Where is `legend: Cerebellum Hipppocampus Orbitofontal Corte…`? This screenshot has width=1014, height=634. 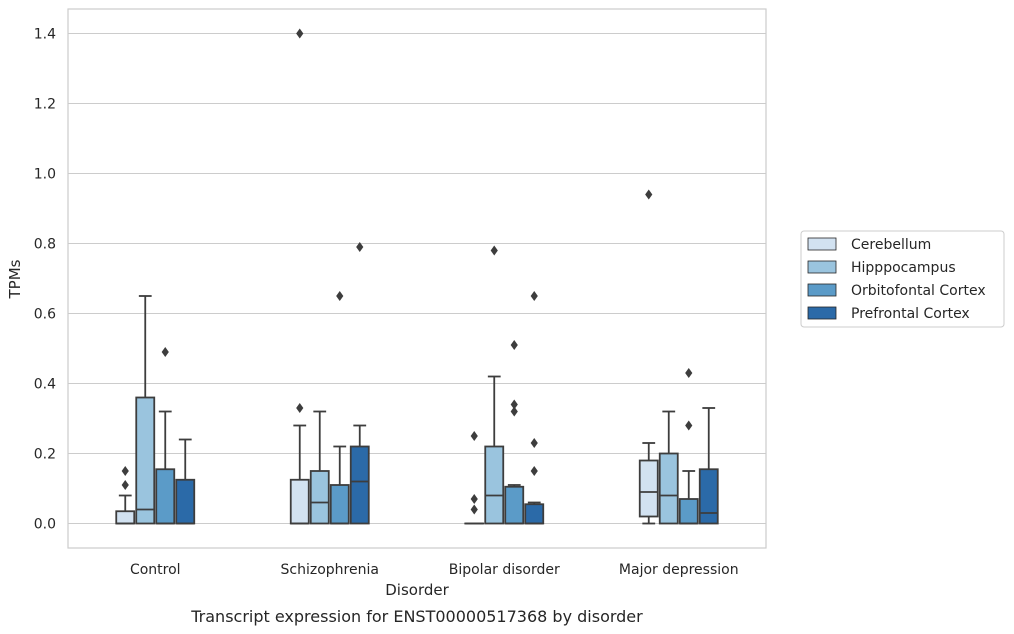 legend: Cerebellum Hipppocampus Orbitofontal Corte… is located at coordinates (902, 279).